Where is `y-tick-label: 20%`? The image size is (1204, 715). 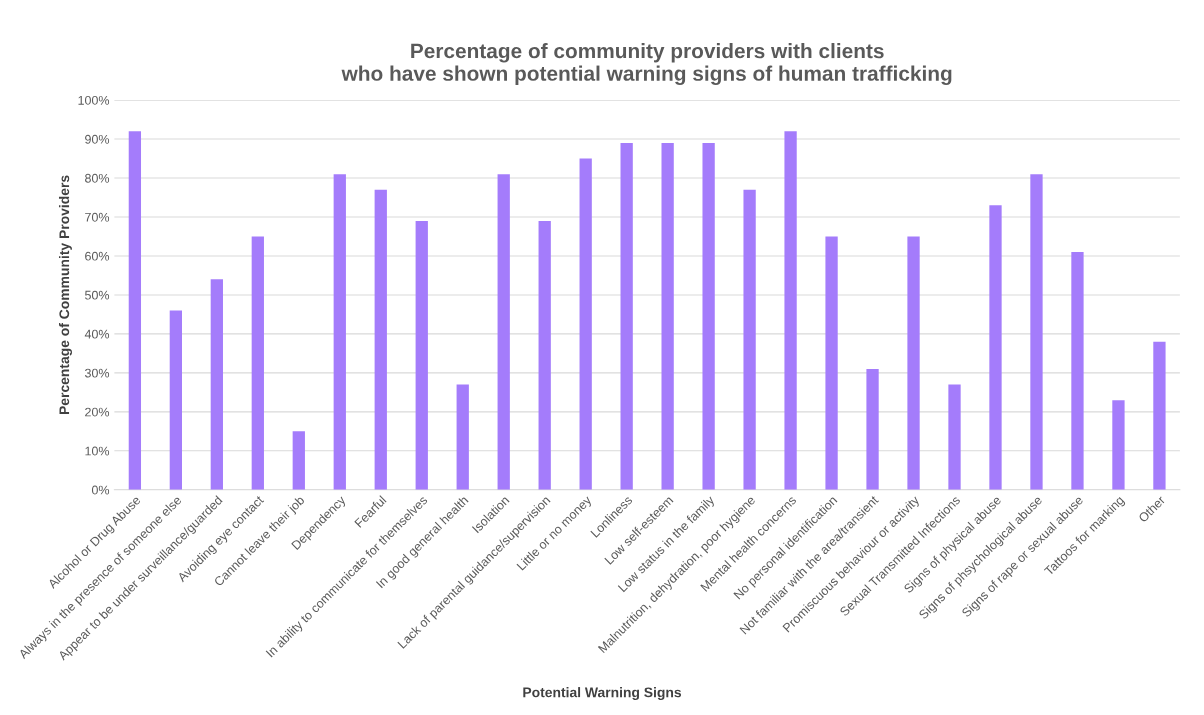
y-tick-label: 20% is located at coordinates (97, 412).